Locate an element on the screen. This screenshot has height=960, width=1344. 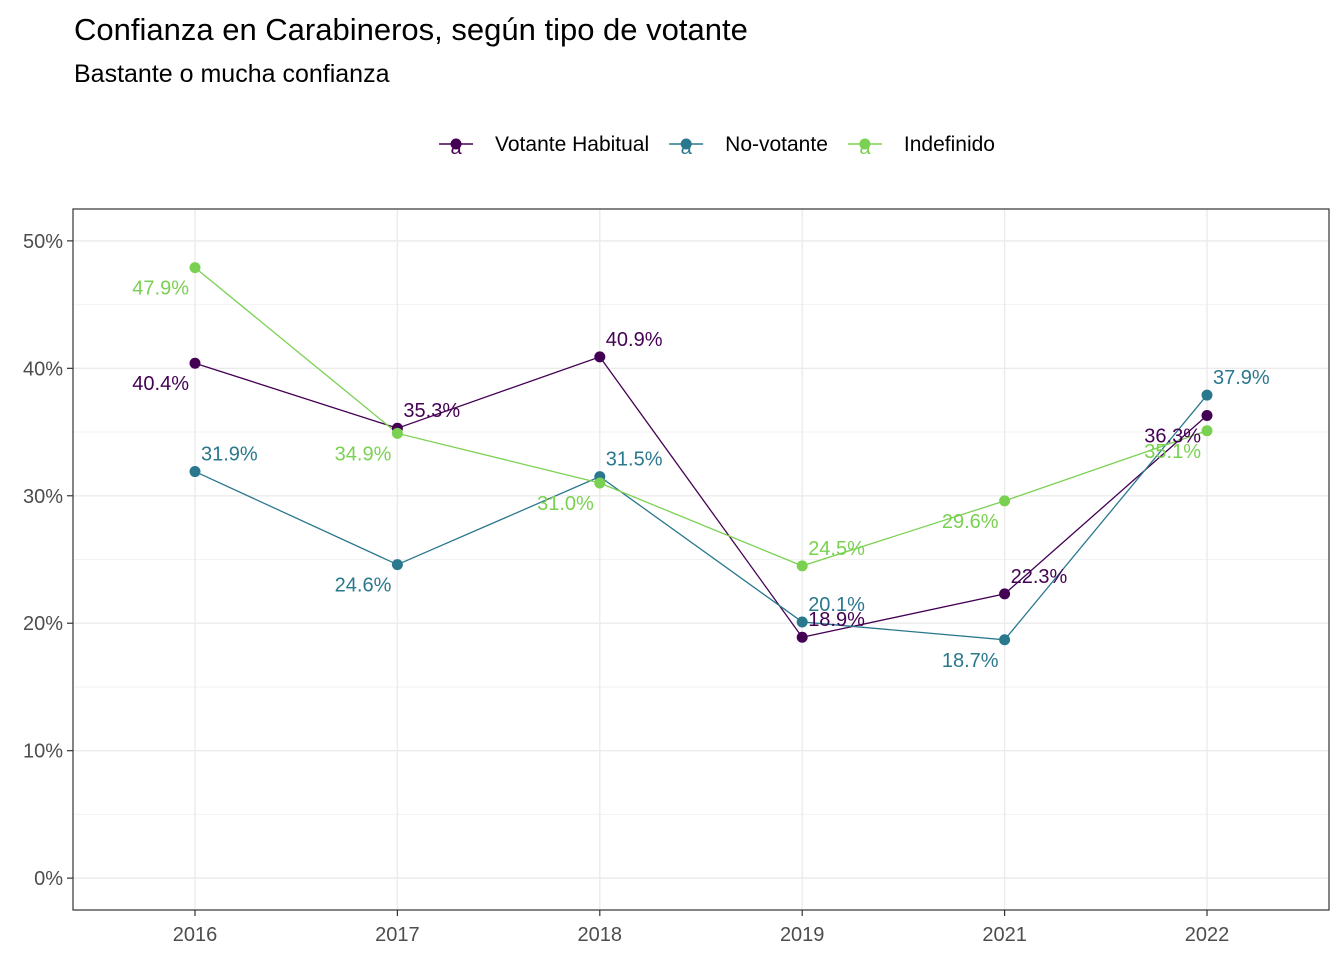
data-label: 37.9% is located at coordinates (1241, 378).